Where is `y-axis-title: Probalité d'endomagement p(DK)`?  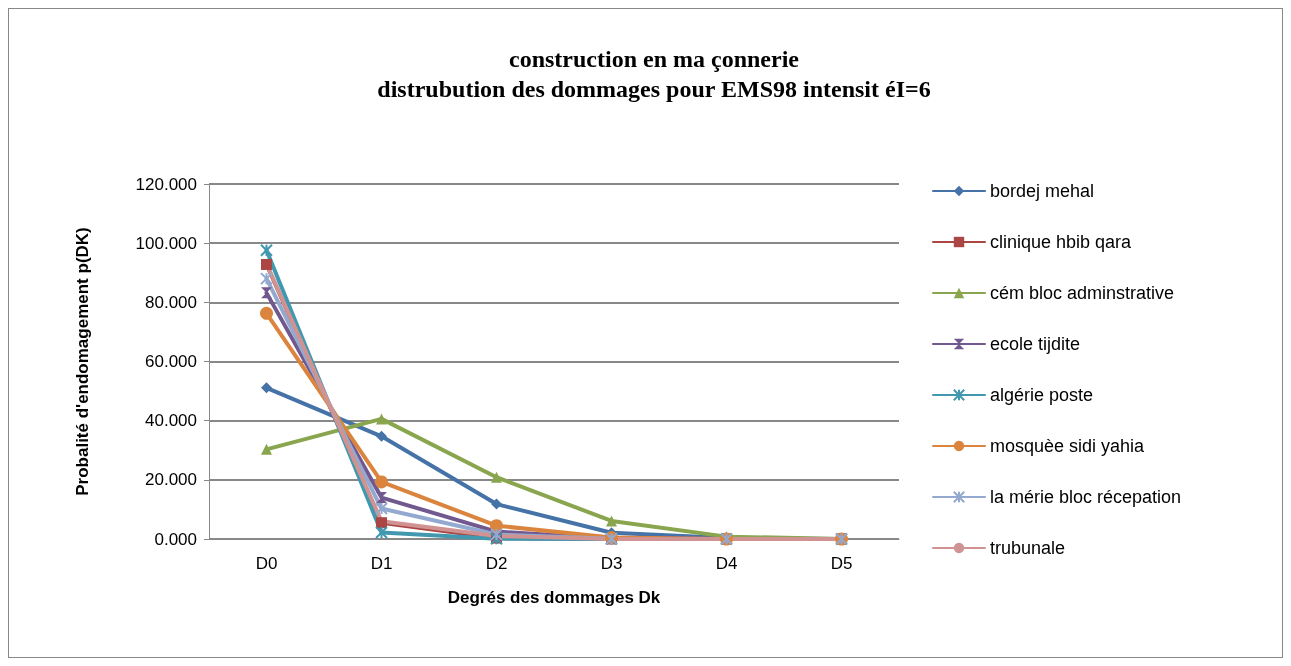
y-axis-title: Probalité d'endomagement p(DK) is located at coordinates (82, 361).